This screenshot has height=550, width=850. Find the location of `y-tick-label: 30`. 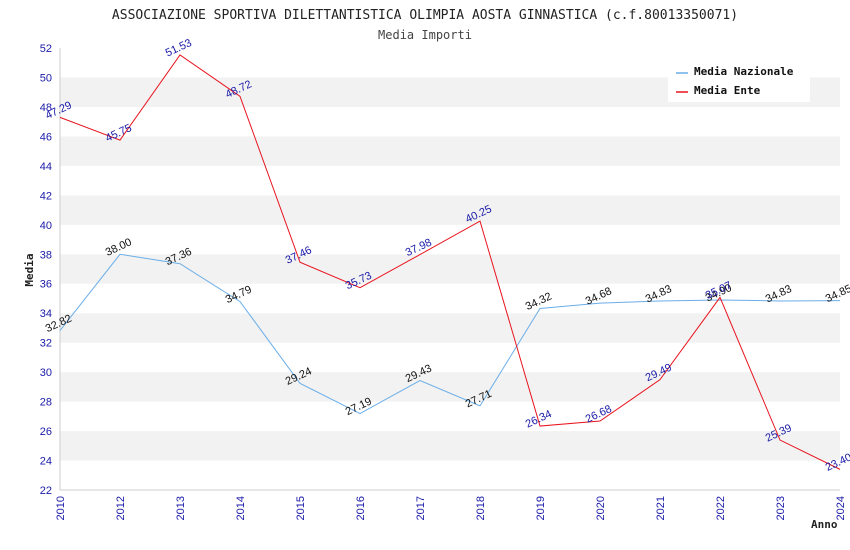

y-tick-label: 30 is located at coordinates (46, 373).